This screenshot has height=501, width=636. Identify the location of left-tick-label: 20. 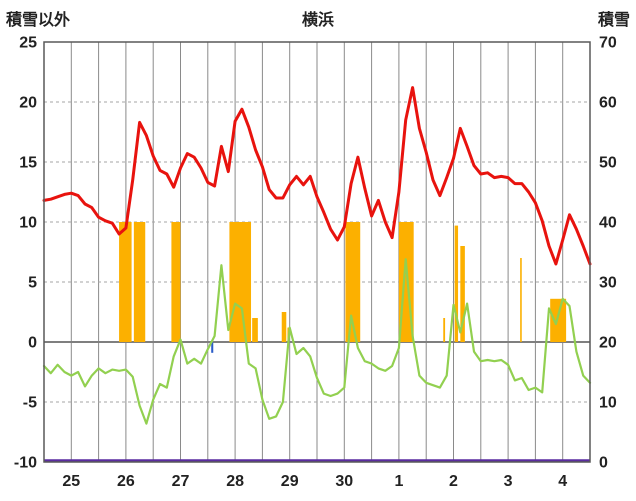
(28, 103).